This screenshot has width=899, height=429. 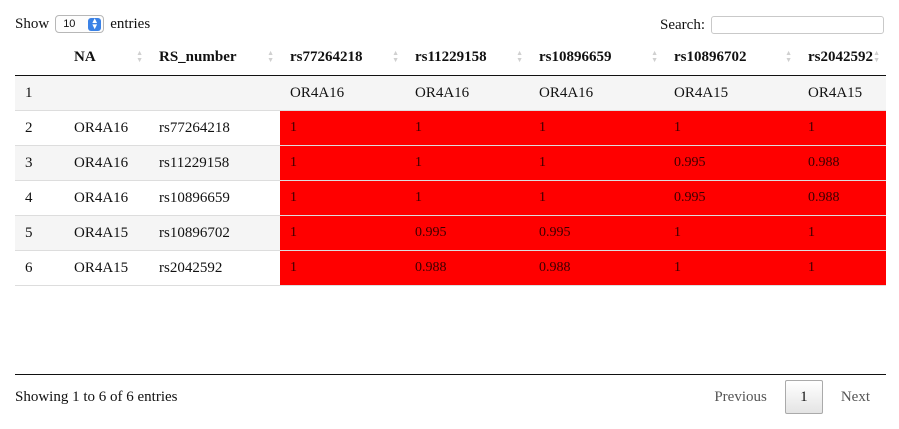 I want to click on column-header-rs-number: RS_number ▲ ▼, so click(x=214, y=57).